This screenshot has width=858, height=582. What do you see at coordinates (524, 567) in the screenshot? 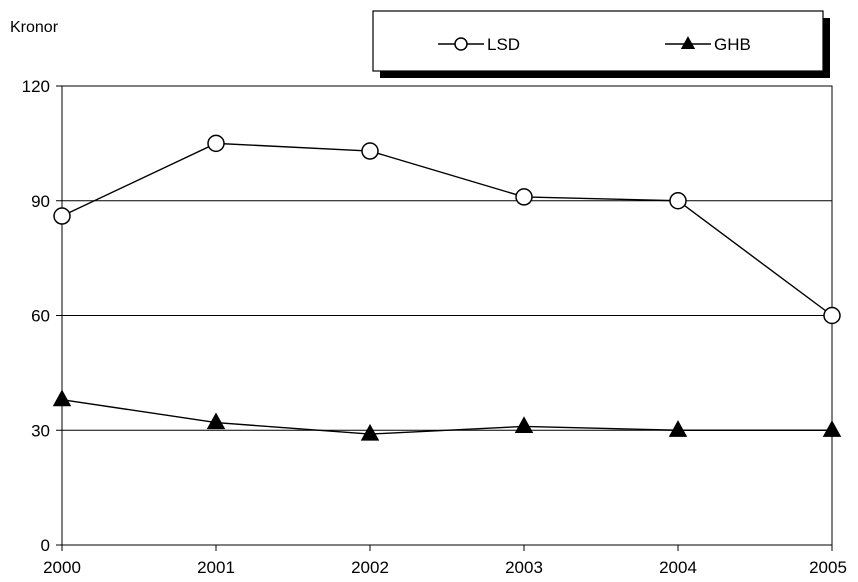
I see `x-tick-label: 2003` at bounding box center [524, 567].